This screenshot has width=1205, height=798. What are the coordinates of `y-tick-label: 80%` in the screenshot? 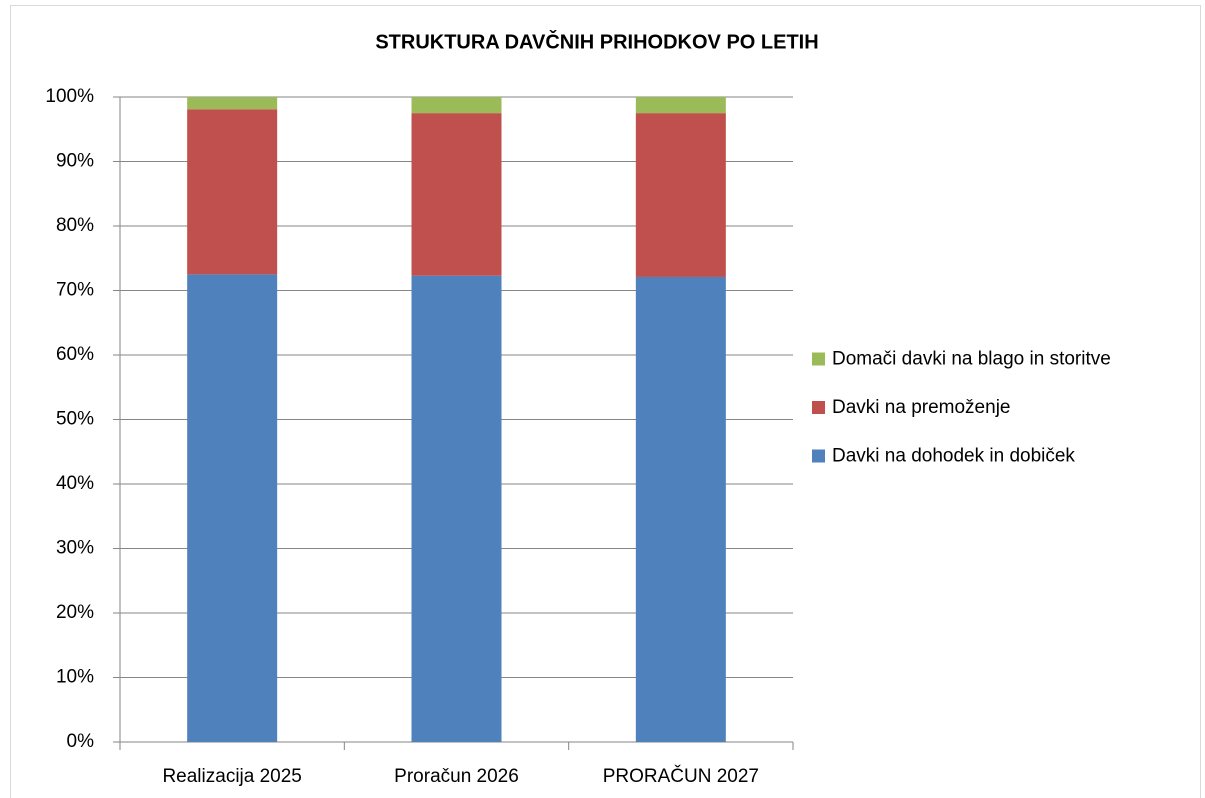 It's located at (75, 225).